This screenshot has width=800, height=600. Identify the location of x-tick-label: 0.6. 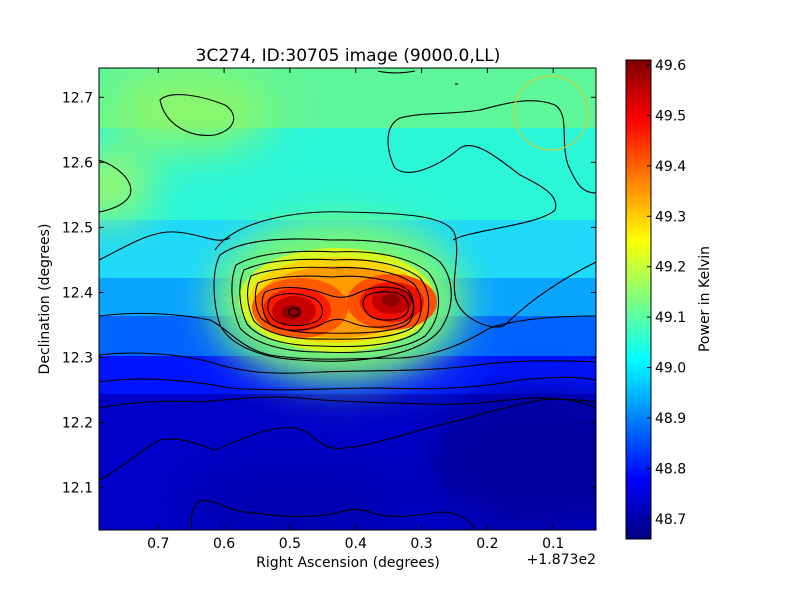
(224, 544).